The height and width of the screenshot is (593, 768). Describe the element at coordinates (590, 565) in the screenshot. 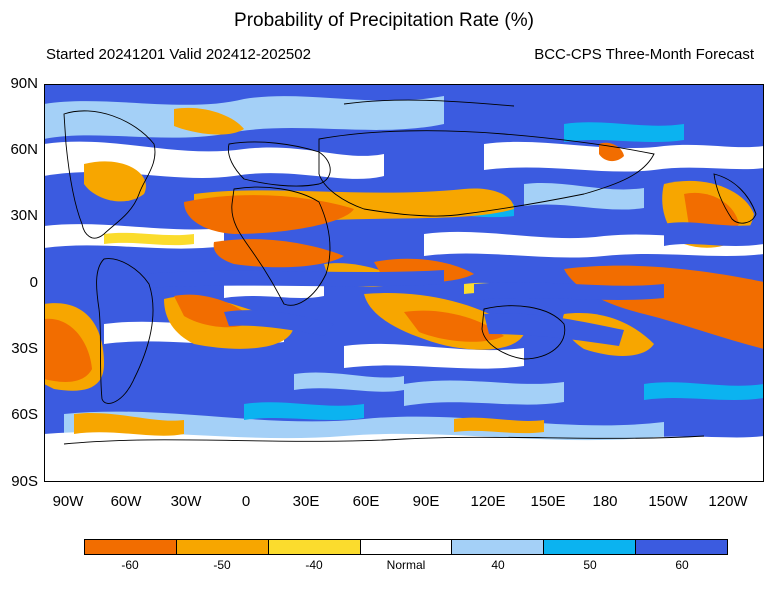

I see `legend-label: 50` at that location.